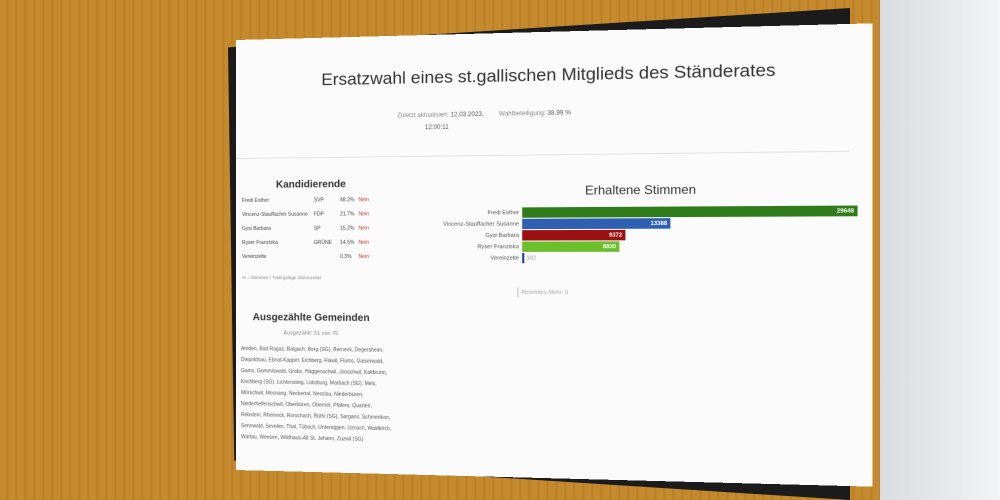  What do you see at coordinates (609, 247) in the screenshot?
I see `value-label: 8830` at bounding box center [609, 247].